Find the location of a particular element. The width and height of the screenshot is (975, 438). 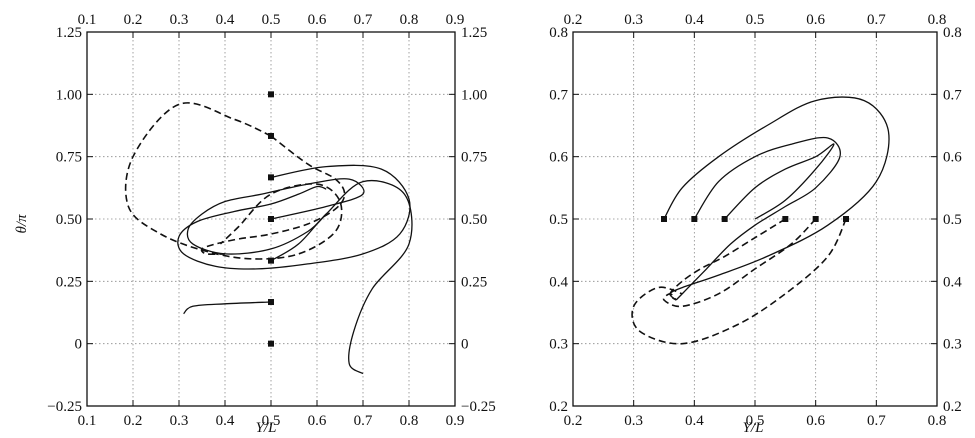

right-chart-x-tick-label: 0.3 is located at coordinates (633, 421).